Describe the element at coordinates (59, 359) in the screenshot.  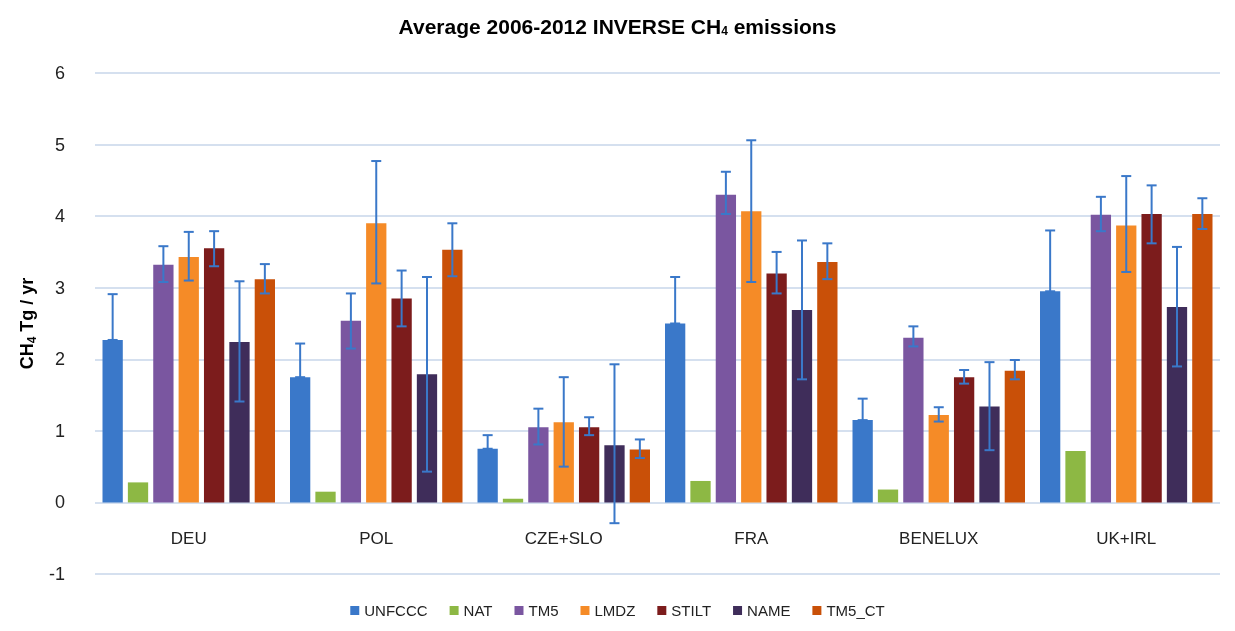
I see `y-tick-label: 2` at that location.